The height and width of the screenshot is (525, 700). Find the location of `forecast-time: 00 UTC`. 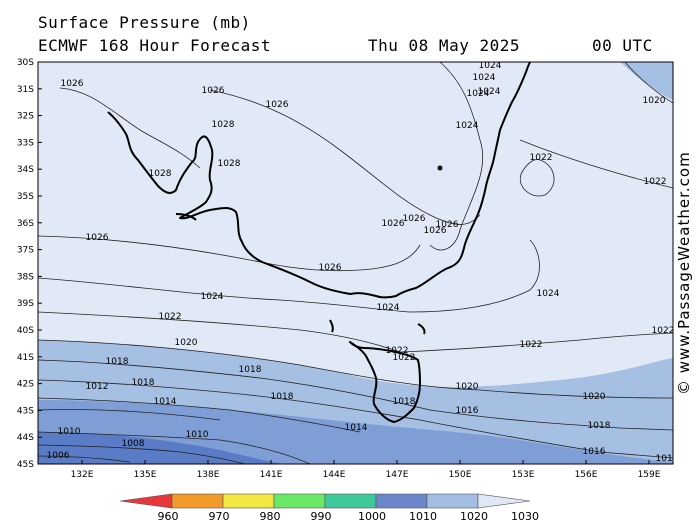

forecast-time: 00 UTC is located at coordinates (622, 45).